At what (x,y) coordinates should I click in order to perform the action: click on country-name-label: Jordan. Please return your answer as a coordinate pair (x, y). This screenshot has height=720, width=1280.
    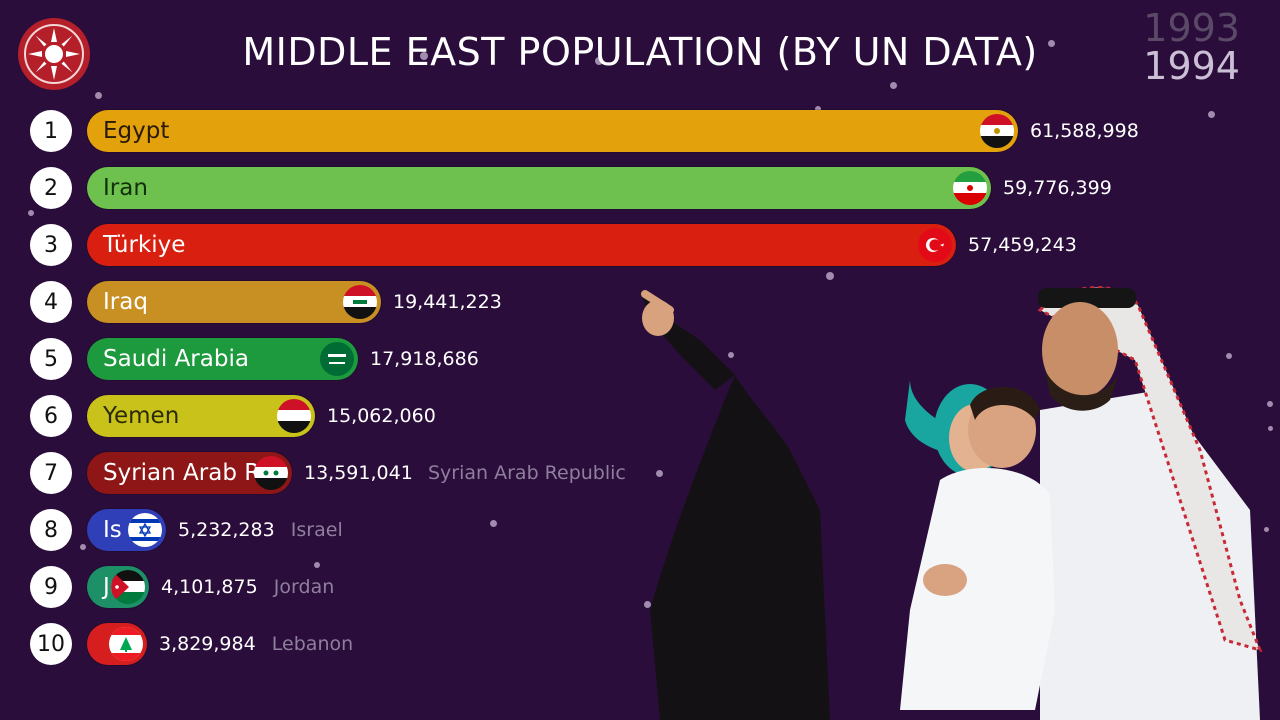
    Looking at the image, I should click on (304, 587).